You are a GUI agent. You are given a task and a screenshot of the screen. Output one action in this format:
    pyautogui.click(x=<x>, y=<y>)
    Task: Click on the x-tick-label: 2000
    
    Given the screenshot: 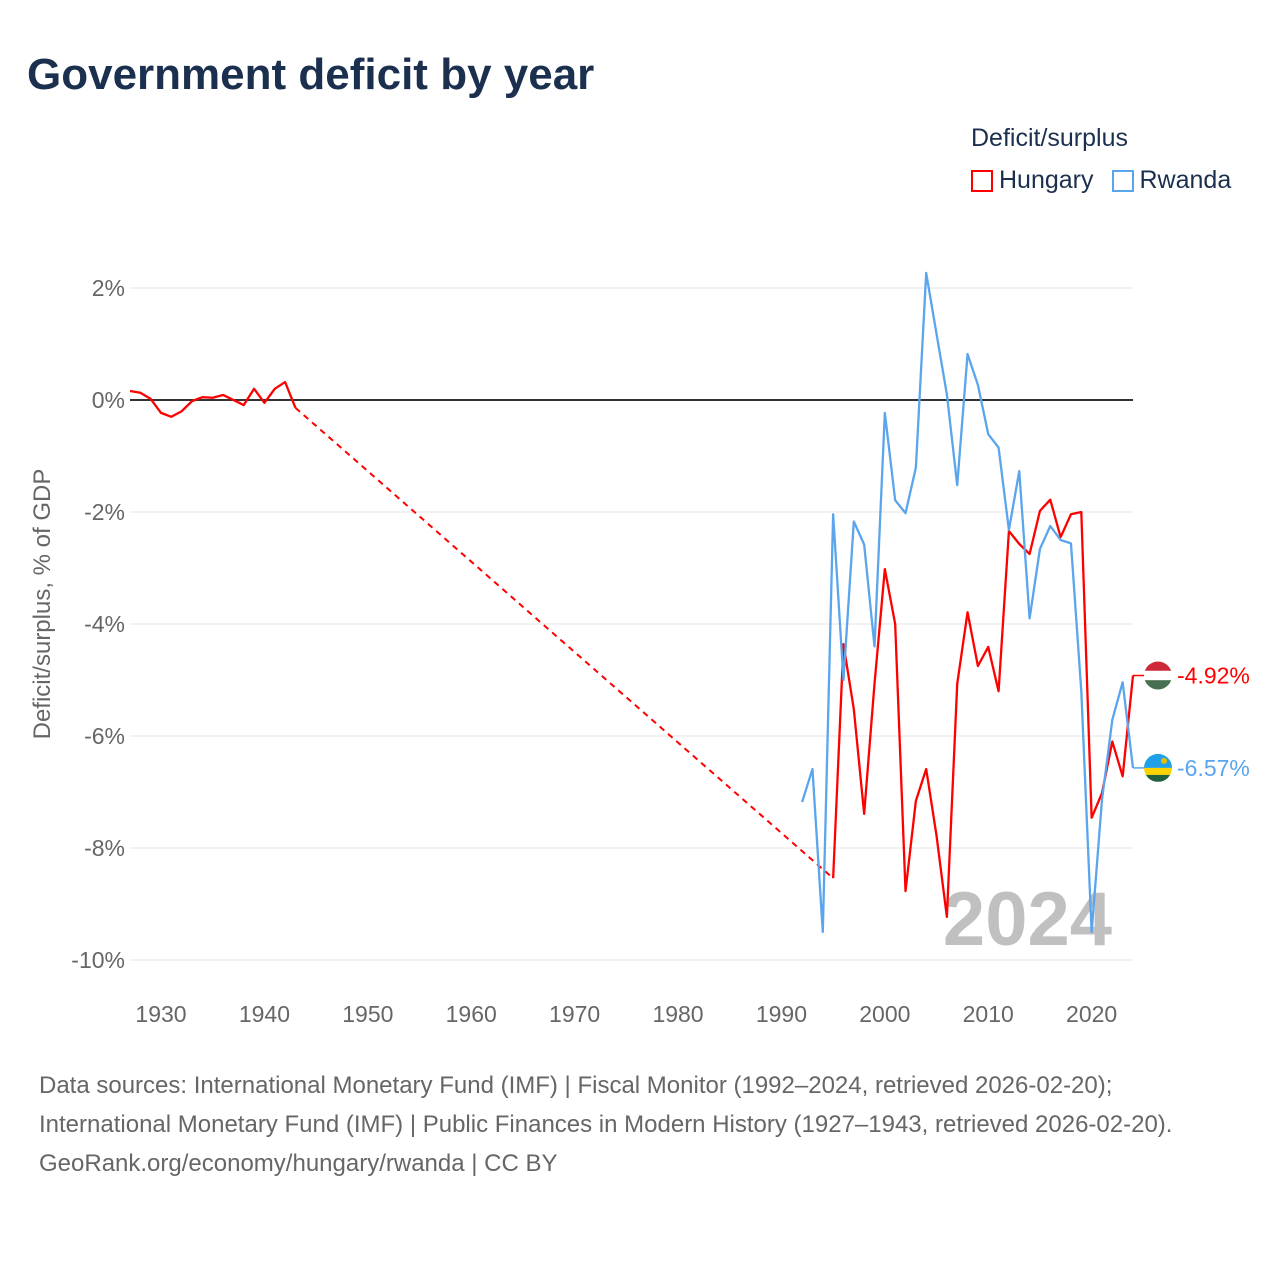 What is the action you would take?
    pyautogui.click(x=884, y=1014)
    